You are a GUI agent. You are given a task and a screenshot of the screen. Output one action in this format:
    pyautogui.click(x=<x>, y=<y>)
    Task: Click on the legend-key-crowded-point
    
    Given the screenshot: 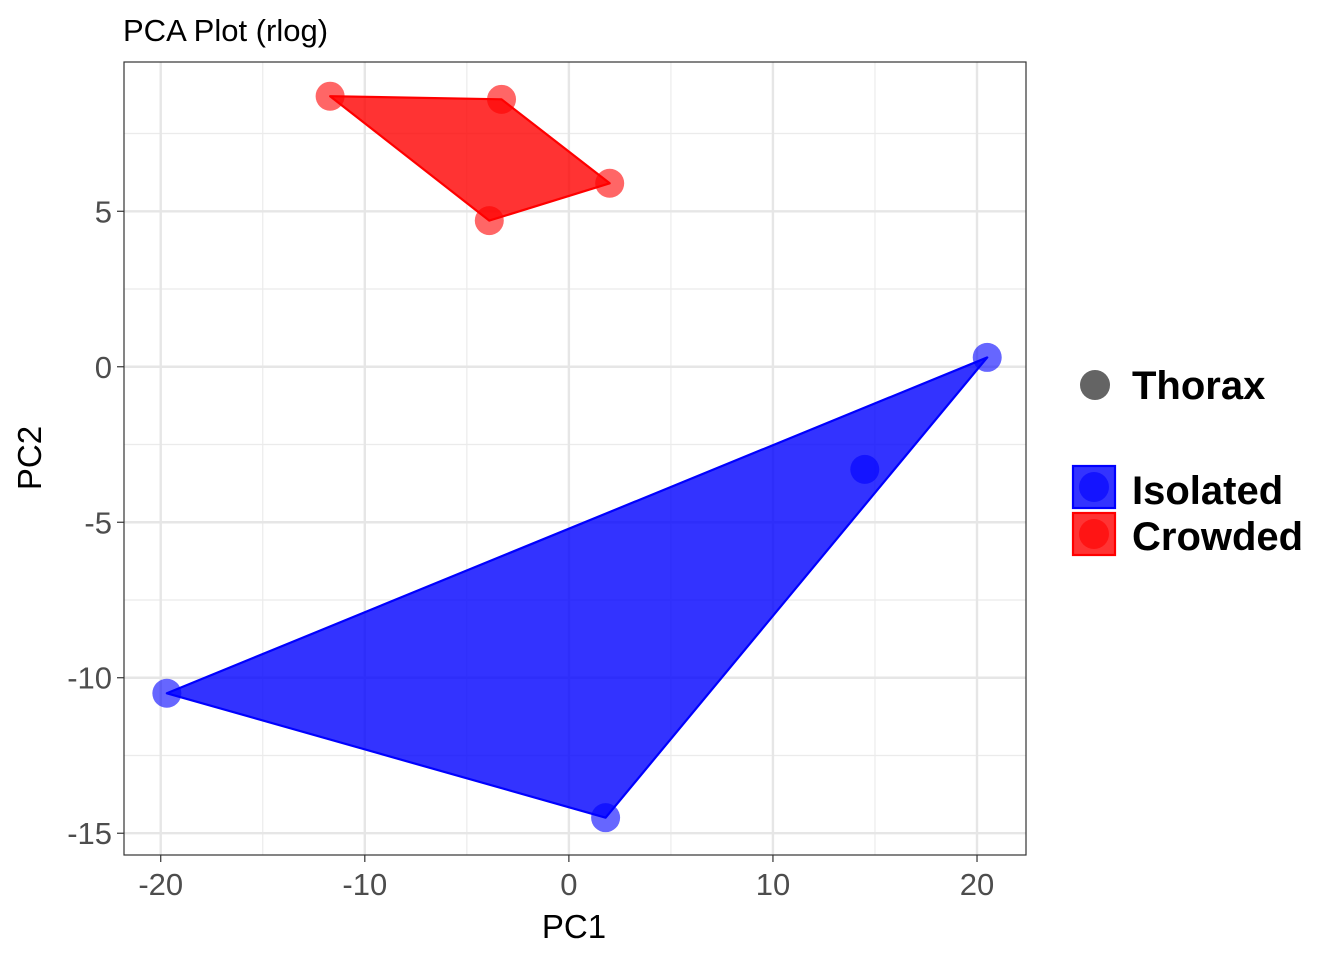 What is the action you would take?
    pyautogui.click(x=1094, y=534)
    